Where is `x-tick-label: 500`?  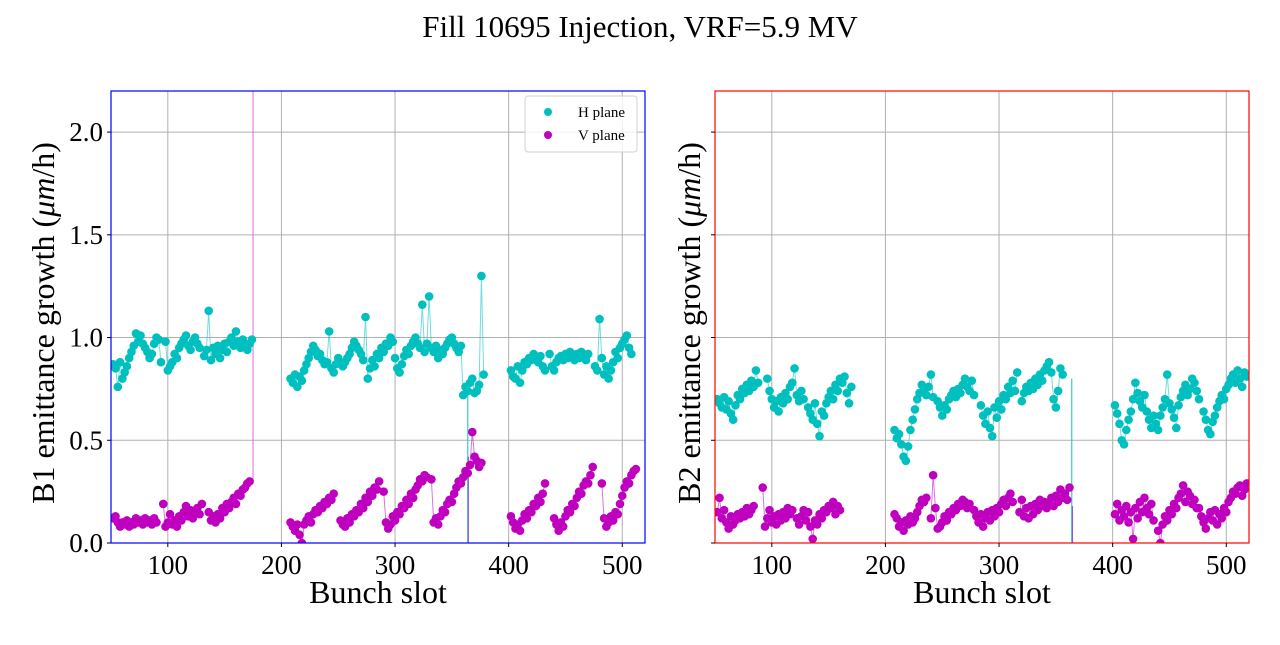 x-tick-label: 500 is located at coordinates (1226, 565).